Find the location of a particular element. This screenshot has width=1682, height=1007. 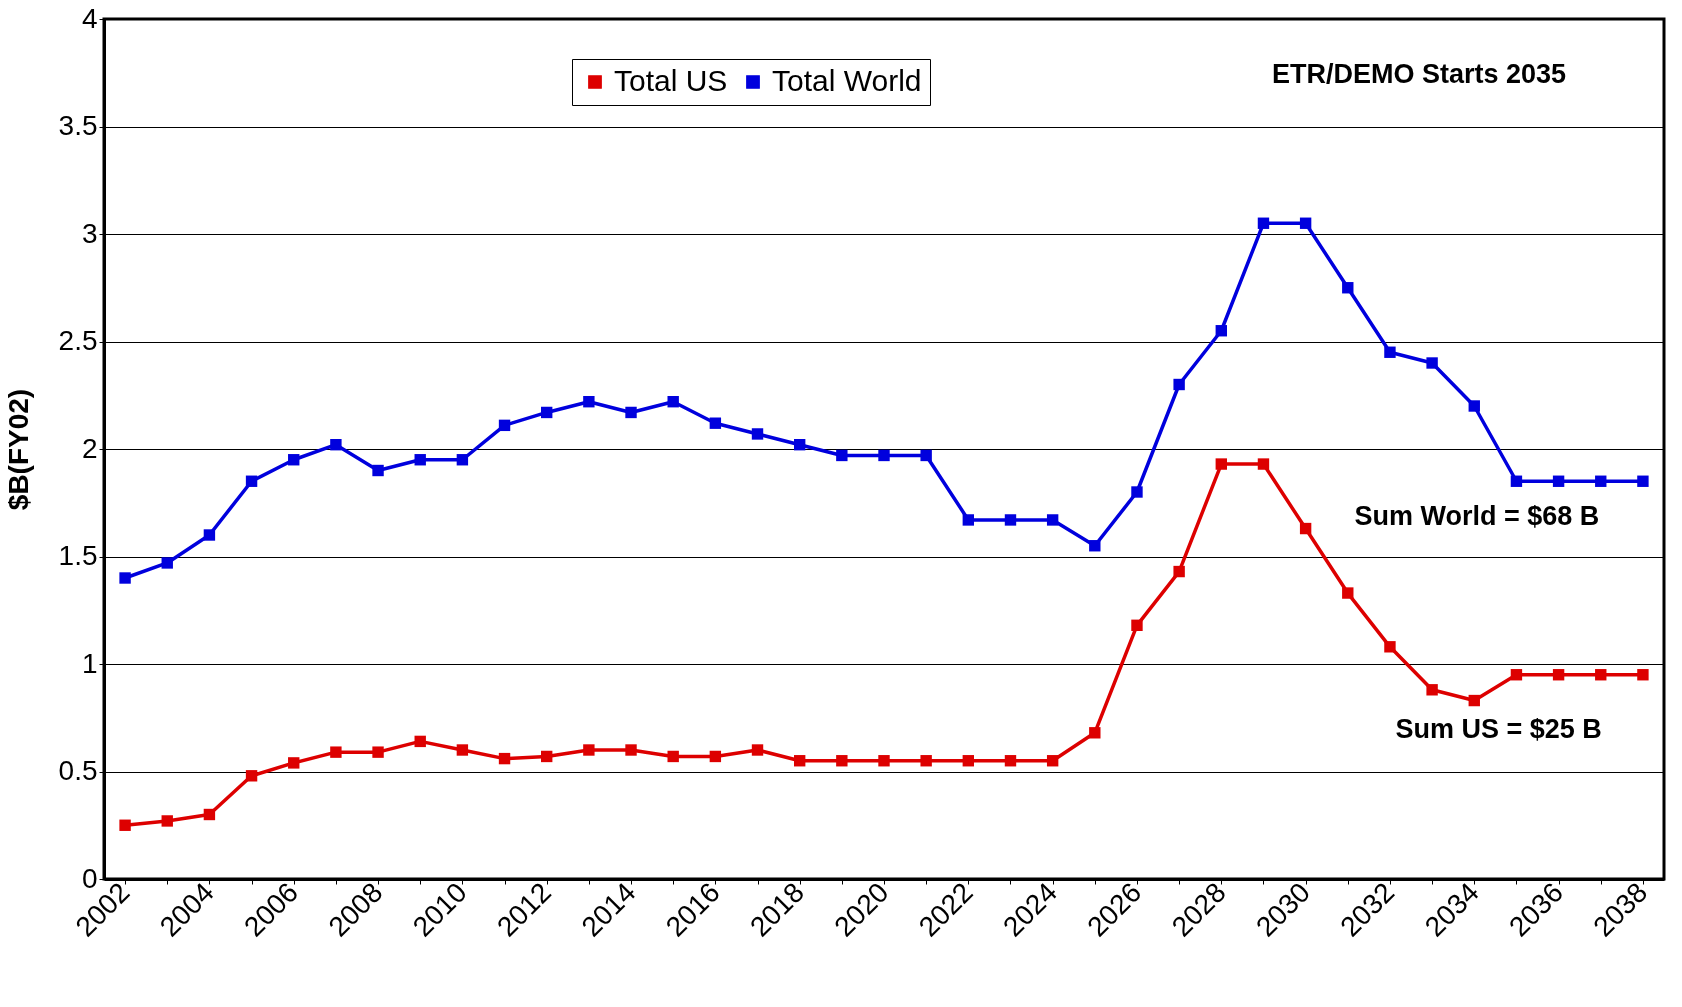

annotation: ETR/DEMO Starts 2035 is located at coordinates (1419, 73).